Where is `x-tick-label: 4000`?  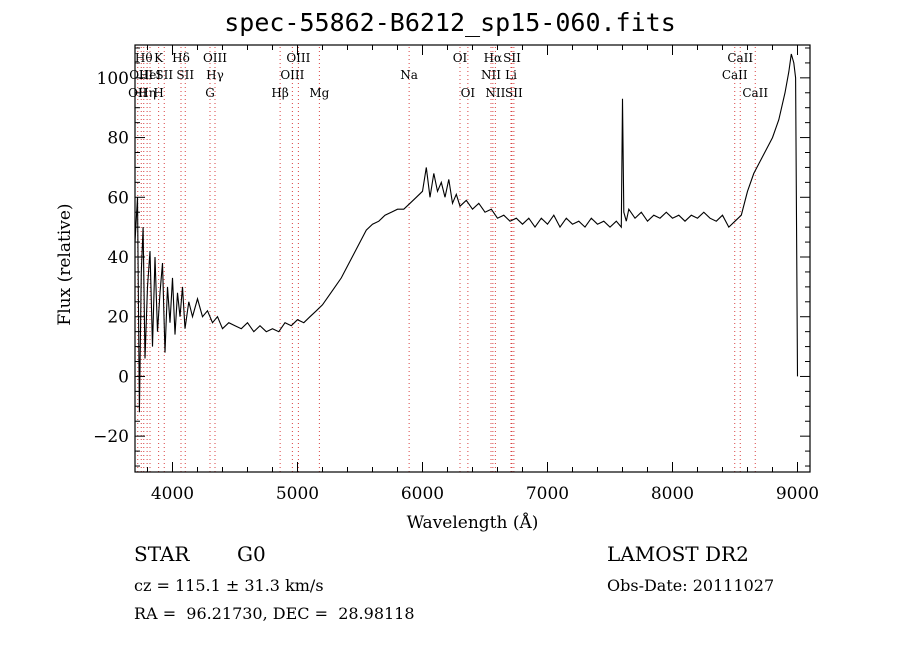 x-tick-label: 4000 is located at coordinates (172, 494).